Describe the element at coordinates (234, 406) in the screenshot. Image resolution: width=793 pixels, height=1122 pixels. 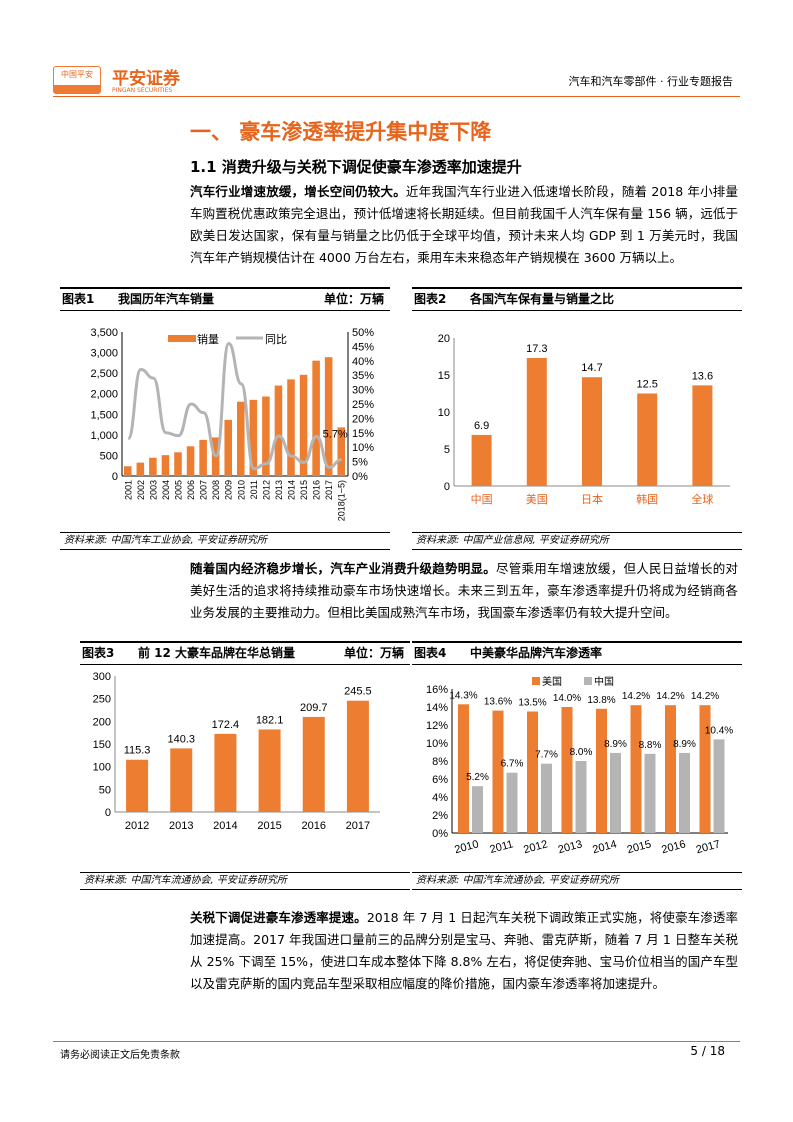
I see `line-yoy` at that location.